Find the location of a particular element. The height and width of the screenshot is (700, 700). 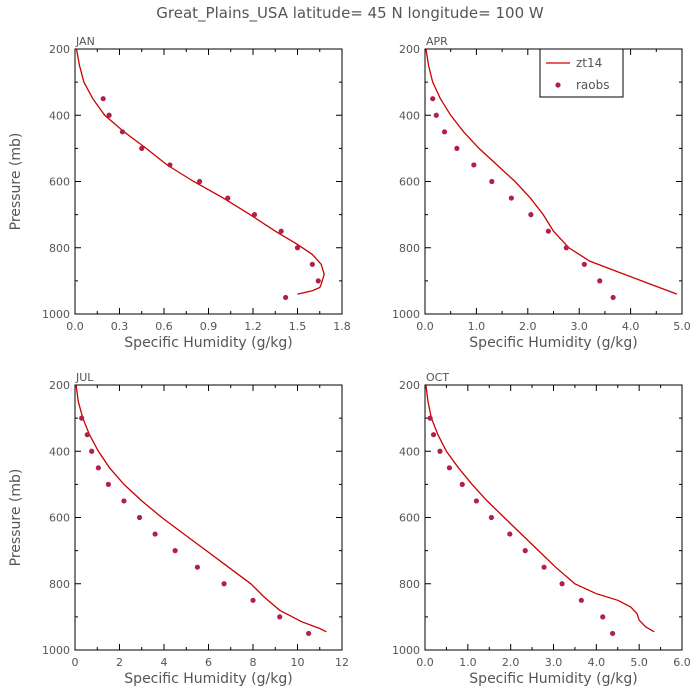

panel-label: APR is located at coordinates (437, 41).